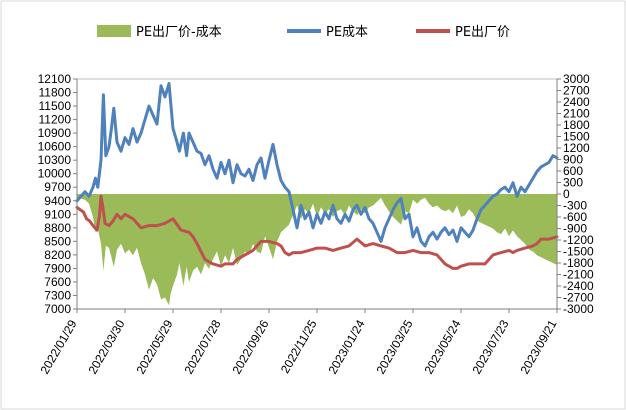 The height and width of the screenshot is (410, 626). I want to click on right-tick-label: -1500, so click(578, 252).